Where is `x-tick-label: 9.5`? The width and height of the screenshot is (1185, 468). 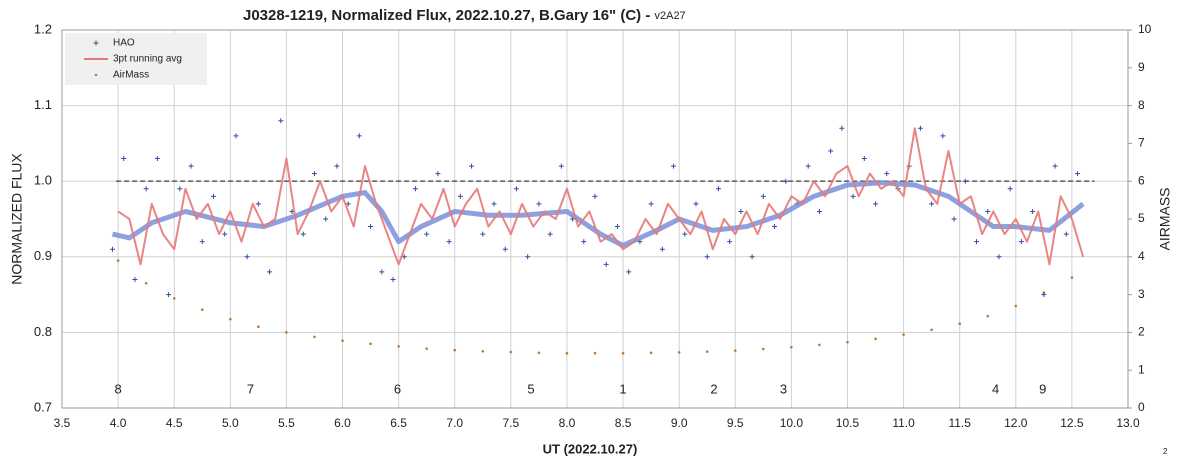
x-tick-label: 9.5 is located at coordinates (735, 423).